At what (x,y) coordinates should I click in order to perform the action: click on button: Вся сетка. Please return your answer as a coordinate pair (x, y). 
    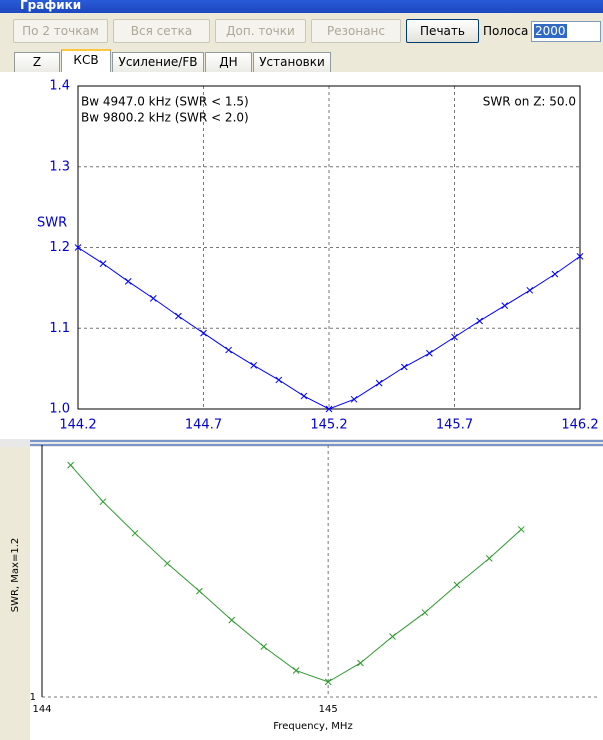
    Looking at the image, I should click on (161, 31).